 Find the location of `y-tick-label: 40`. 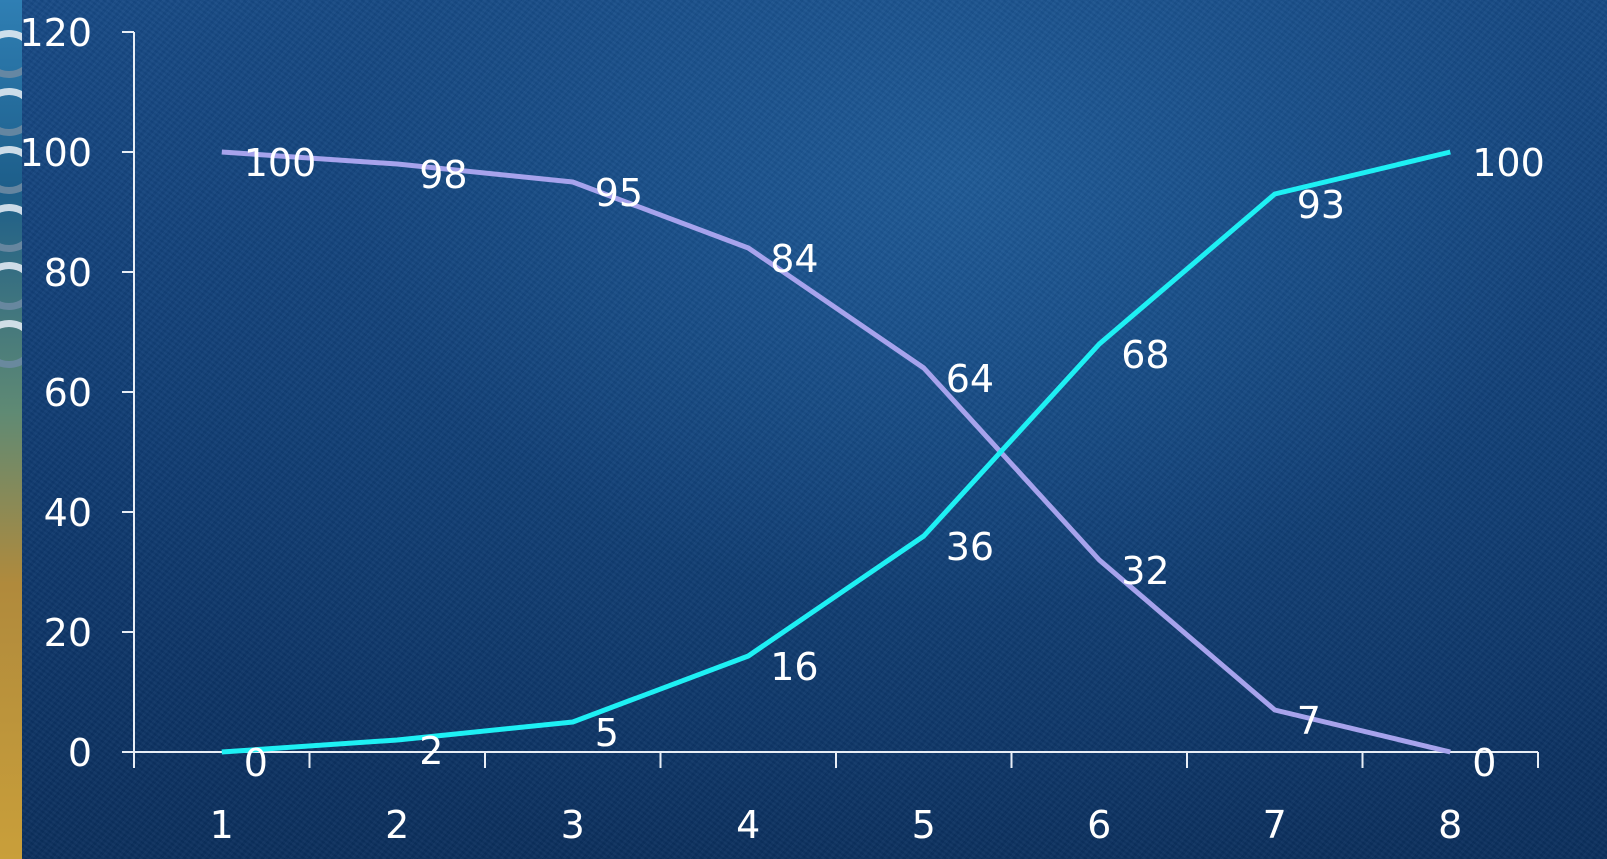

y-tick-label: 40 is located at coordinates (68, 513).